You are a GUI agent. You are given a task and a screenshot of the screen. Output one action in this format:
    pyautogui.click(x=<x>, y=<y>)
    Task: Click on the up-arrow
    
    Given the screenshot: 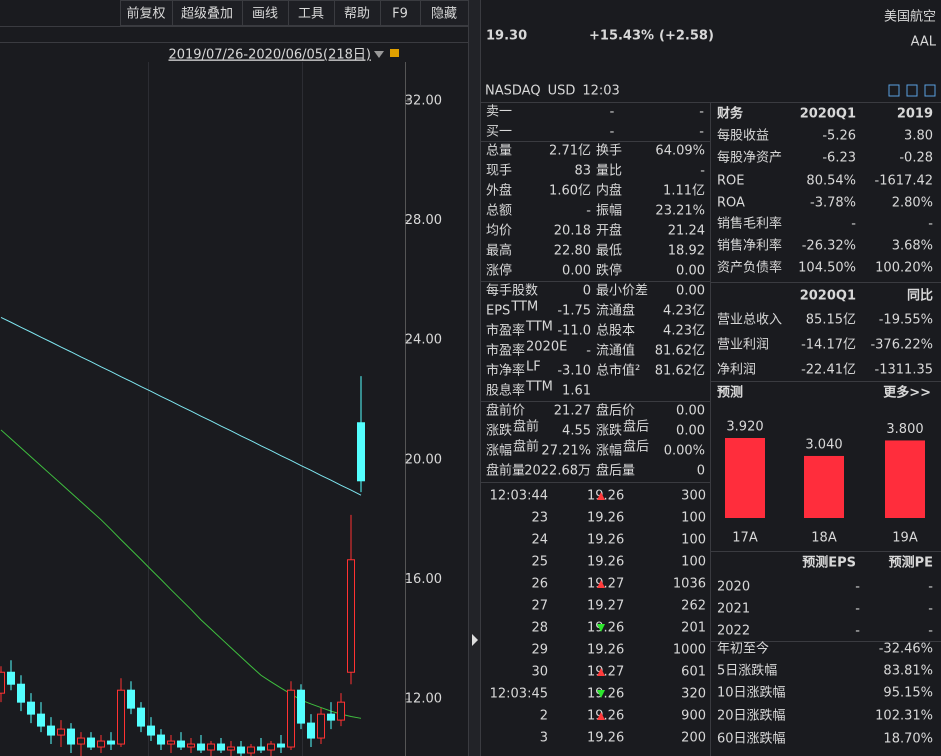 What is the action you would take?
    pyautogui.click(x=601, y=584)
    